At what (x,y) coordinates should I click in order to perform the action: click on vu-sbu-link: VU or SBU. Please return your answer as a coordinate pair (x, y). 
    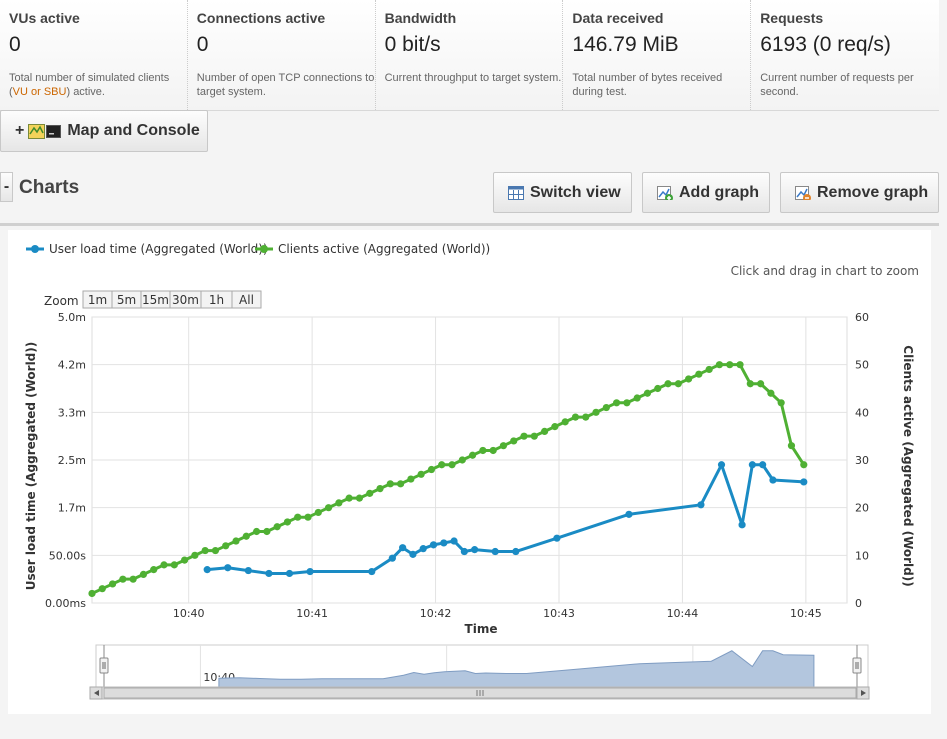
    Looking at the image, I should click on (39, 92).